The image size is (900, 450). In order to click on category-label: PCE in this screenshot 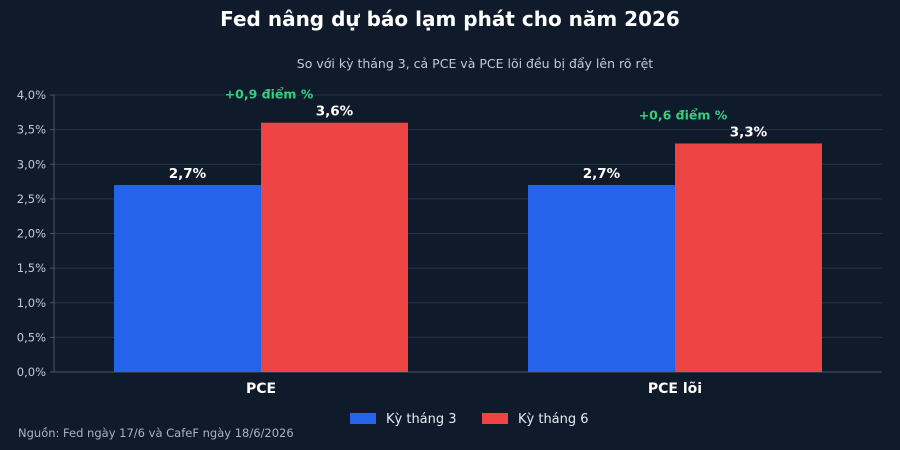, I will do `click(261, 389)`.